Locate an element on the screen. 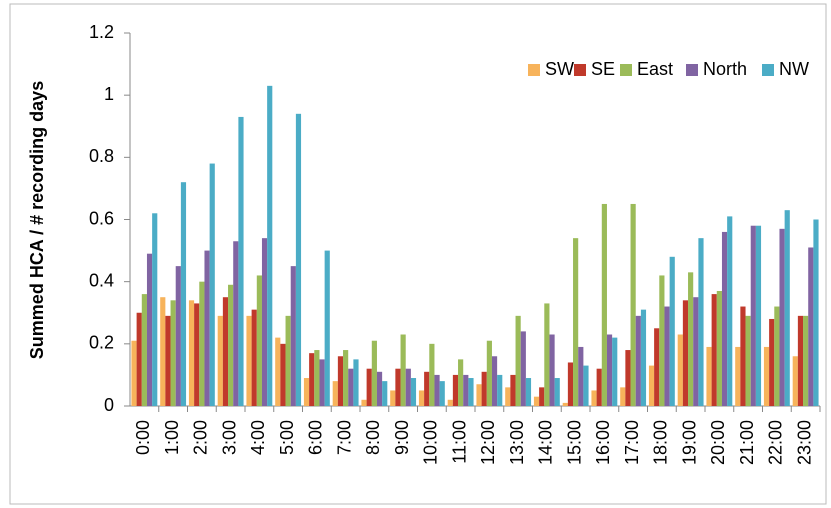 The image size is (831, 508). x-tick-label: 3:00 is located at coordinates (229, 437).